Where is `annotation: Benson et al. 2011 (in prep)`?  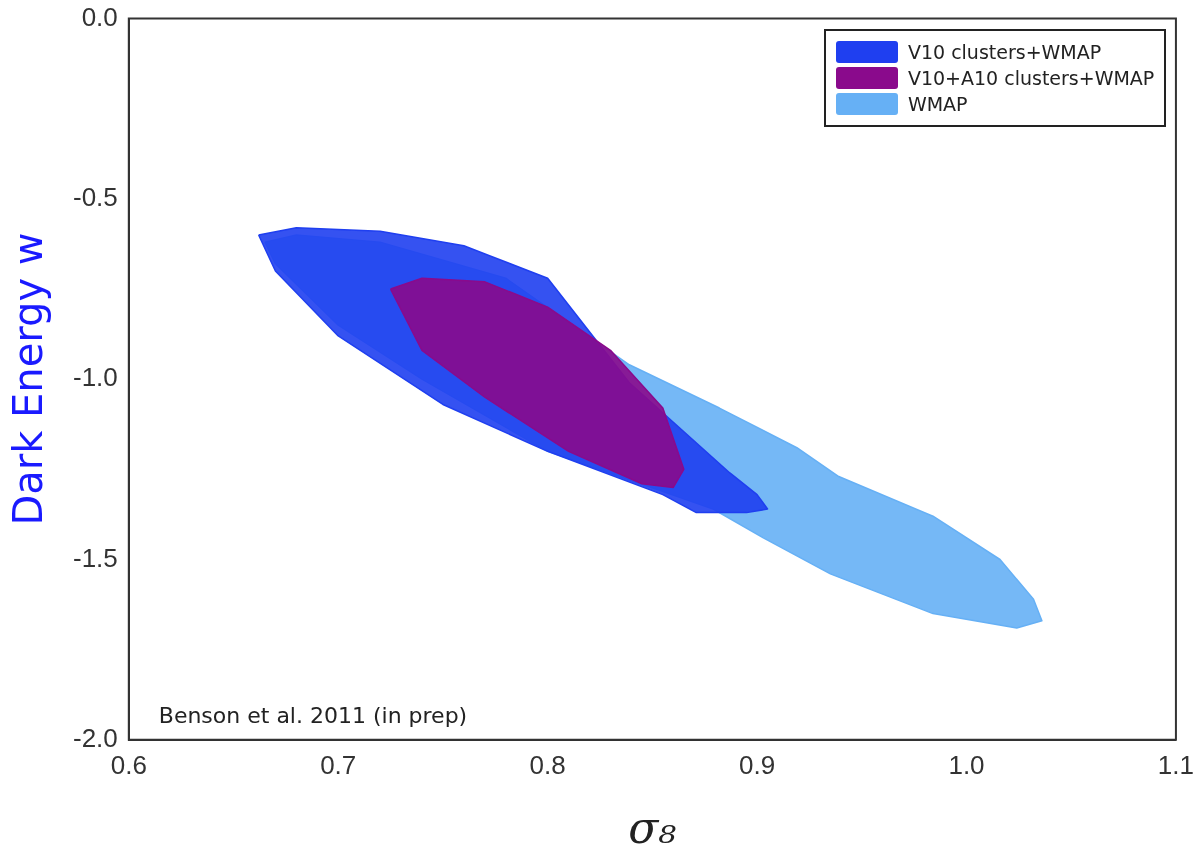 annotation: Benson et al. 2011 (in prep) is located at coordinates (313, 715).